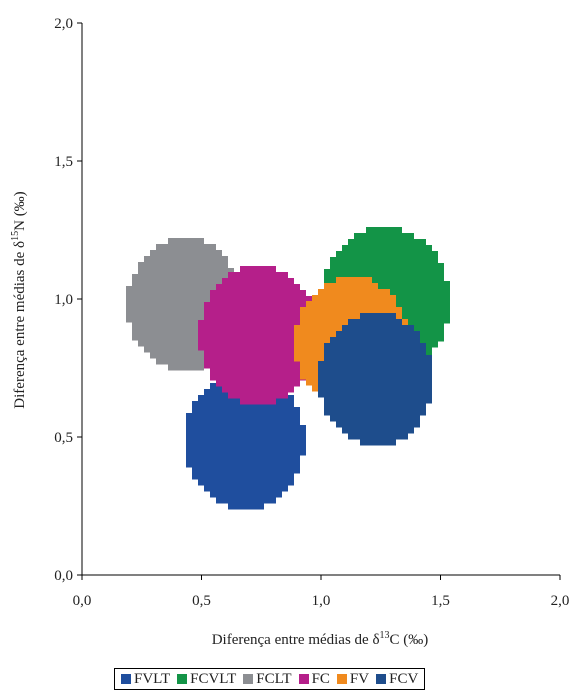 The height and width of the screenshot is (693, 573). Describe the element at coordinates (258, 335) in the screenshot. I see `series-blob-fc` at that location.